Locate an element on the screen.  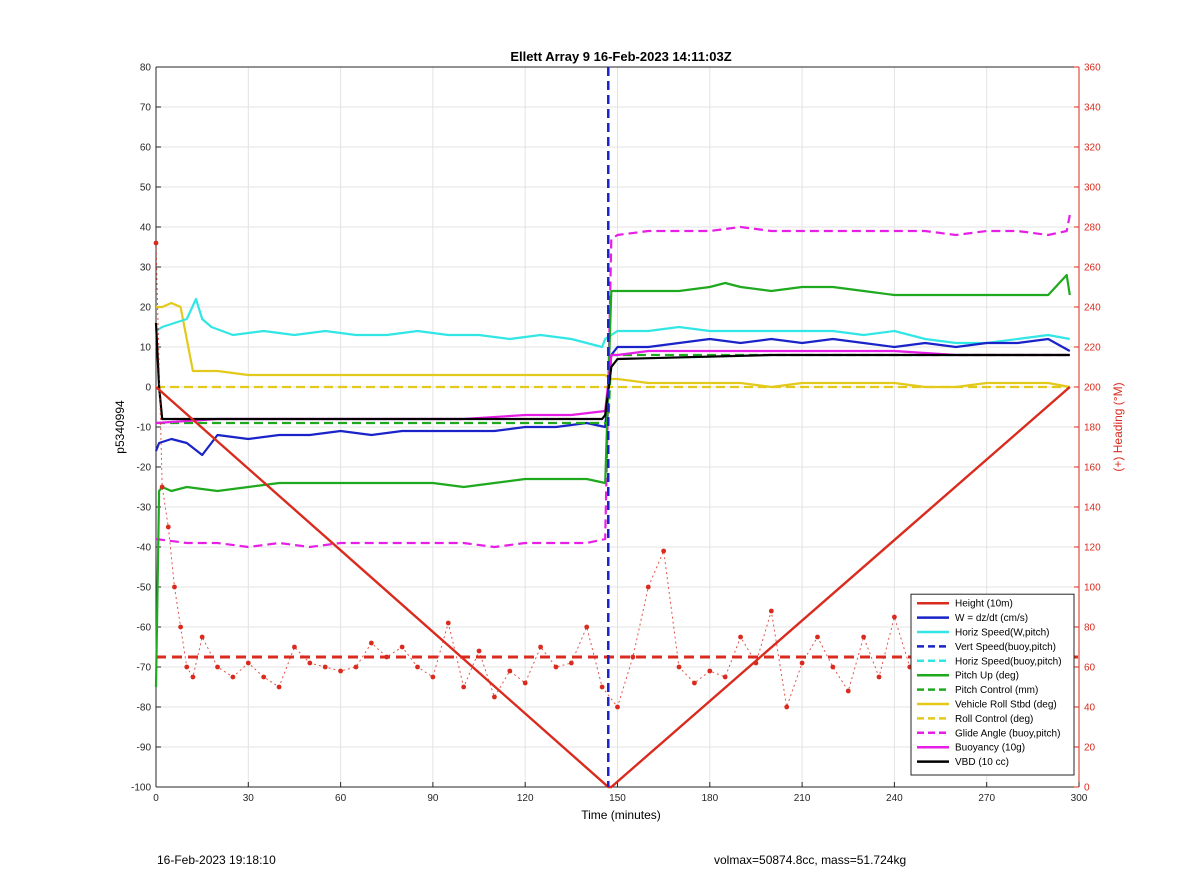
y-axis-right-label: (+) Heading (°M) is located at coordinates (1118, 426).